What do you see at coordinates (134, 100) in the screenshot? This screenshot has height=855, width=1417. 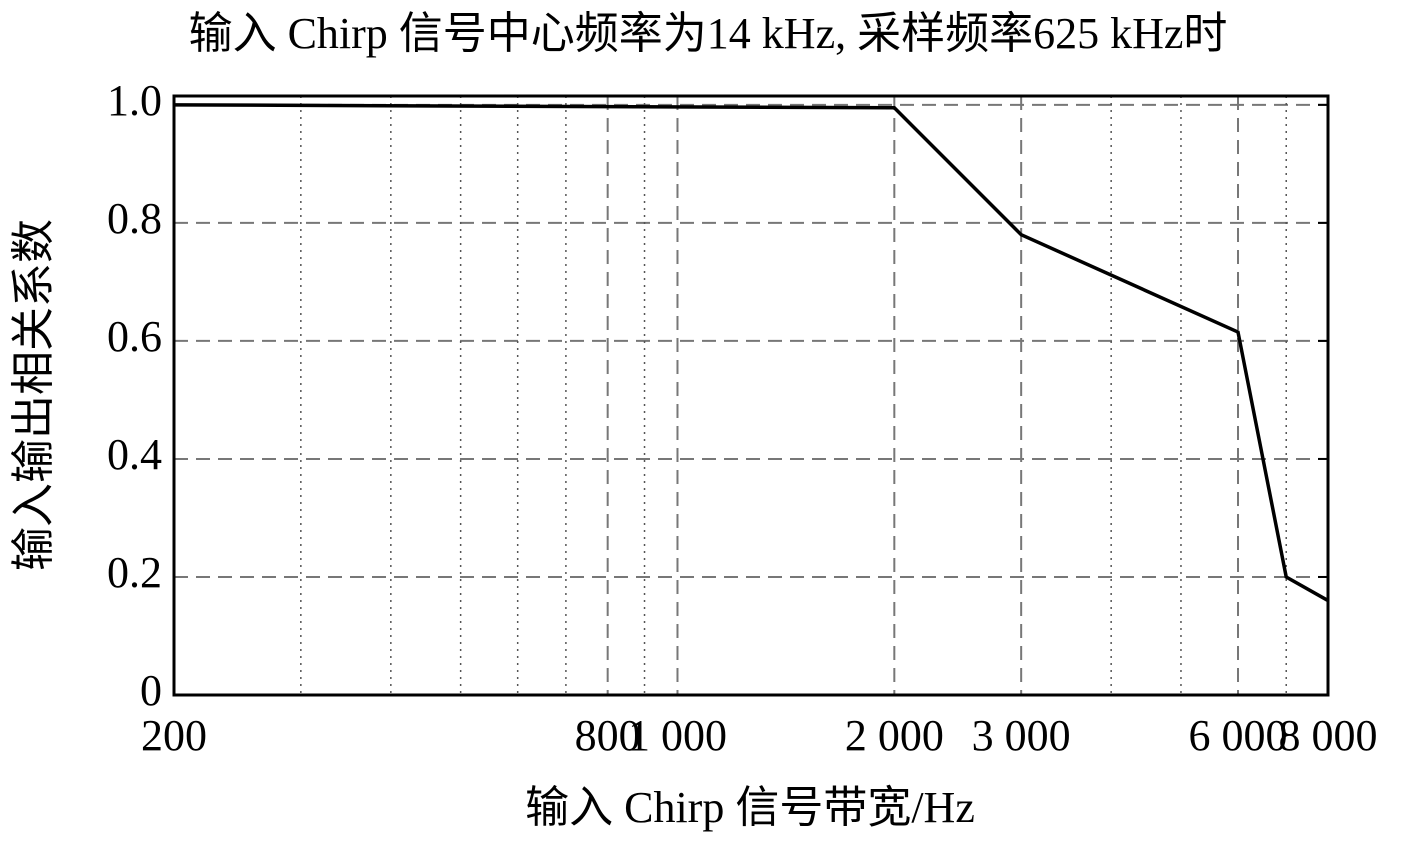 I see `y-tick-label: 1.0` at bounding box center [134, 100].